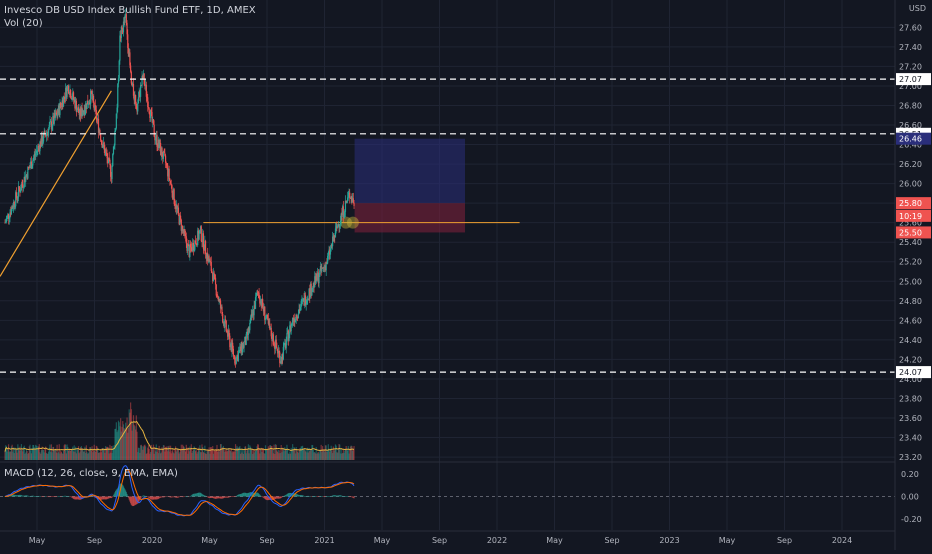  I want to click on touch-marker, so click(352, 222).